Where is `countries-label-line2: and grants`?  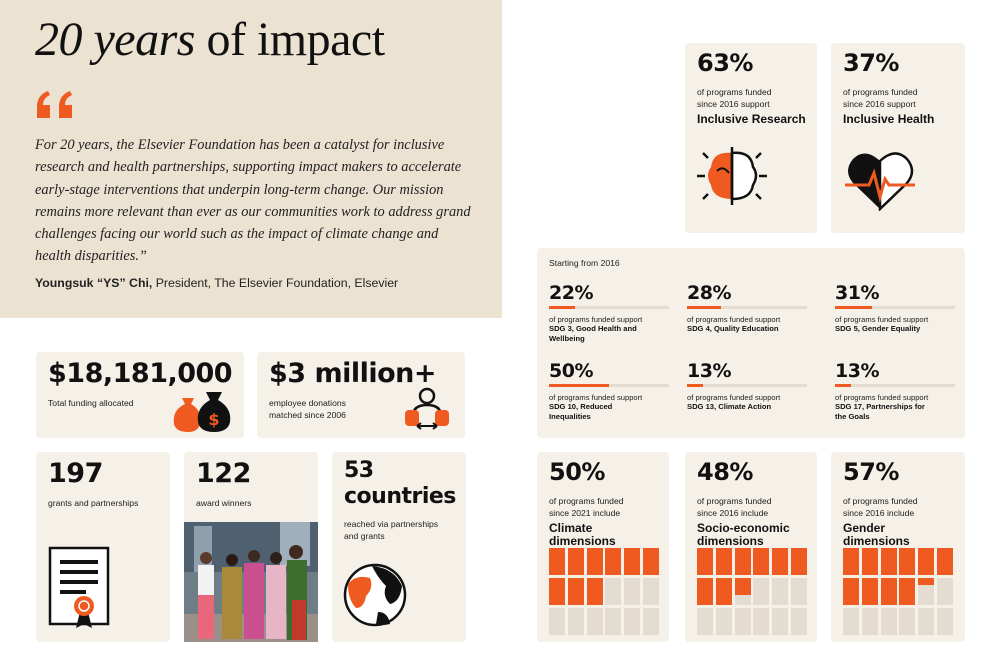 countries-label-line2: and grants is located at coordinates (364, 536).